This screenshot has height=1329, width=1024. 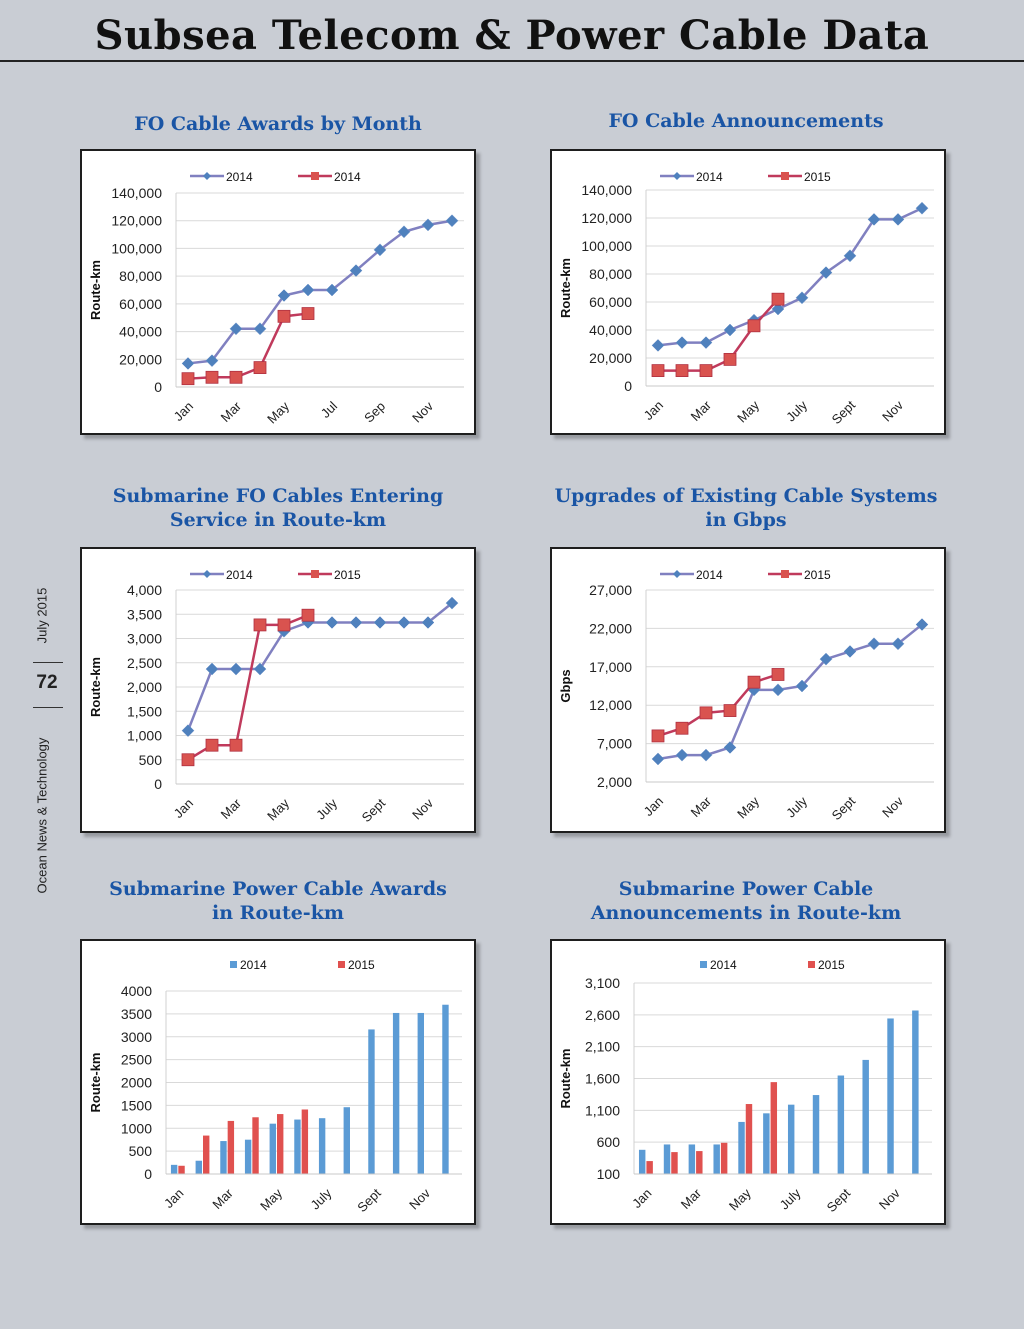 I want to click on chart-title: Submarine Power Cable Awards in Route-km, so click(x=278, y=901).